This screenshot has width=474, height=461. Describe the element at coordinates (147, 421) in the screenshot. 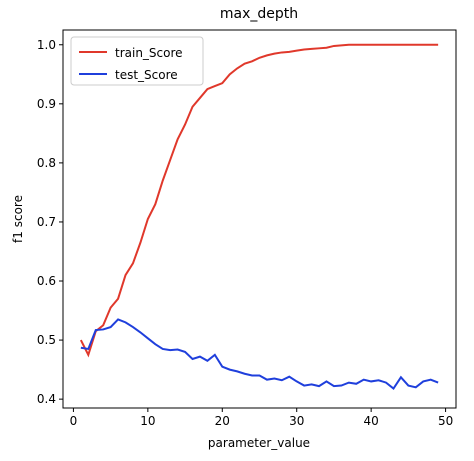

I see `x-tick-label: 10` at that location.